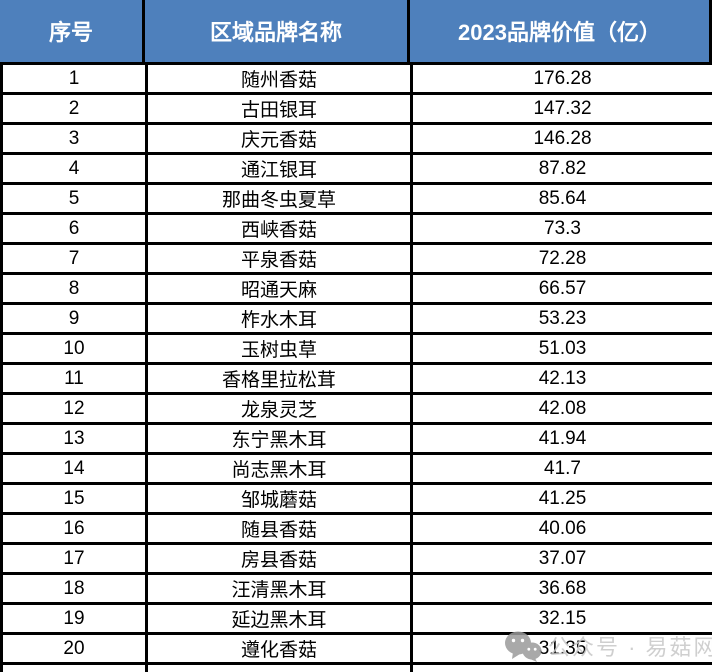 Image resolution: width=712 pixels, height=672 pixels. I want to click on table-row: 16 随县香菇 40.06, so click(356, 530).